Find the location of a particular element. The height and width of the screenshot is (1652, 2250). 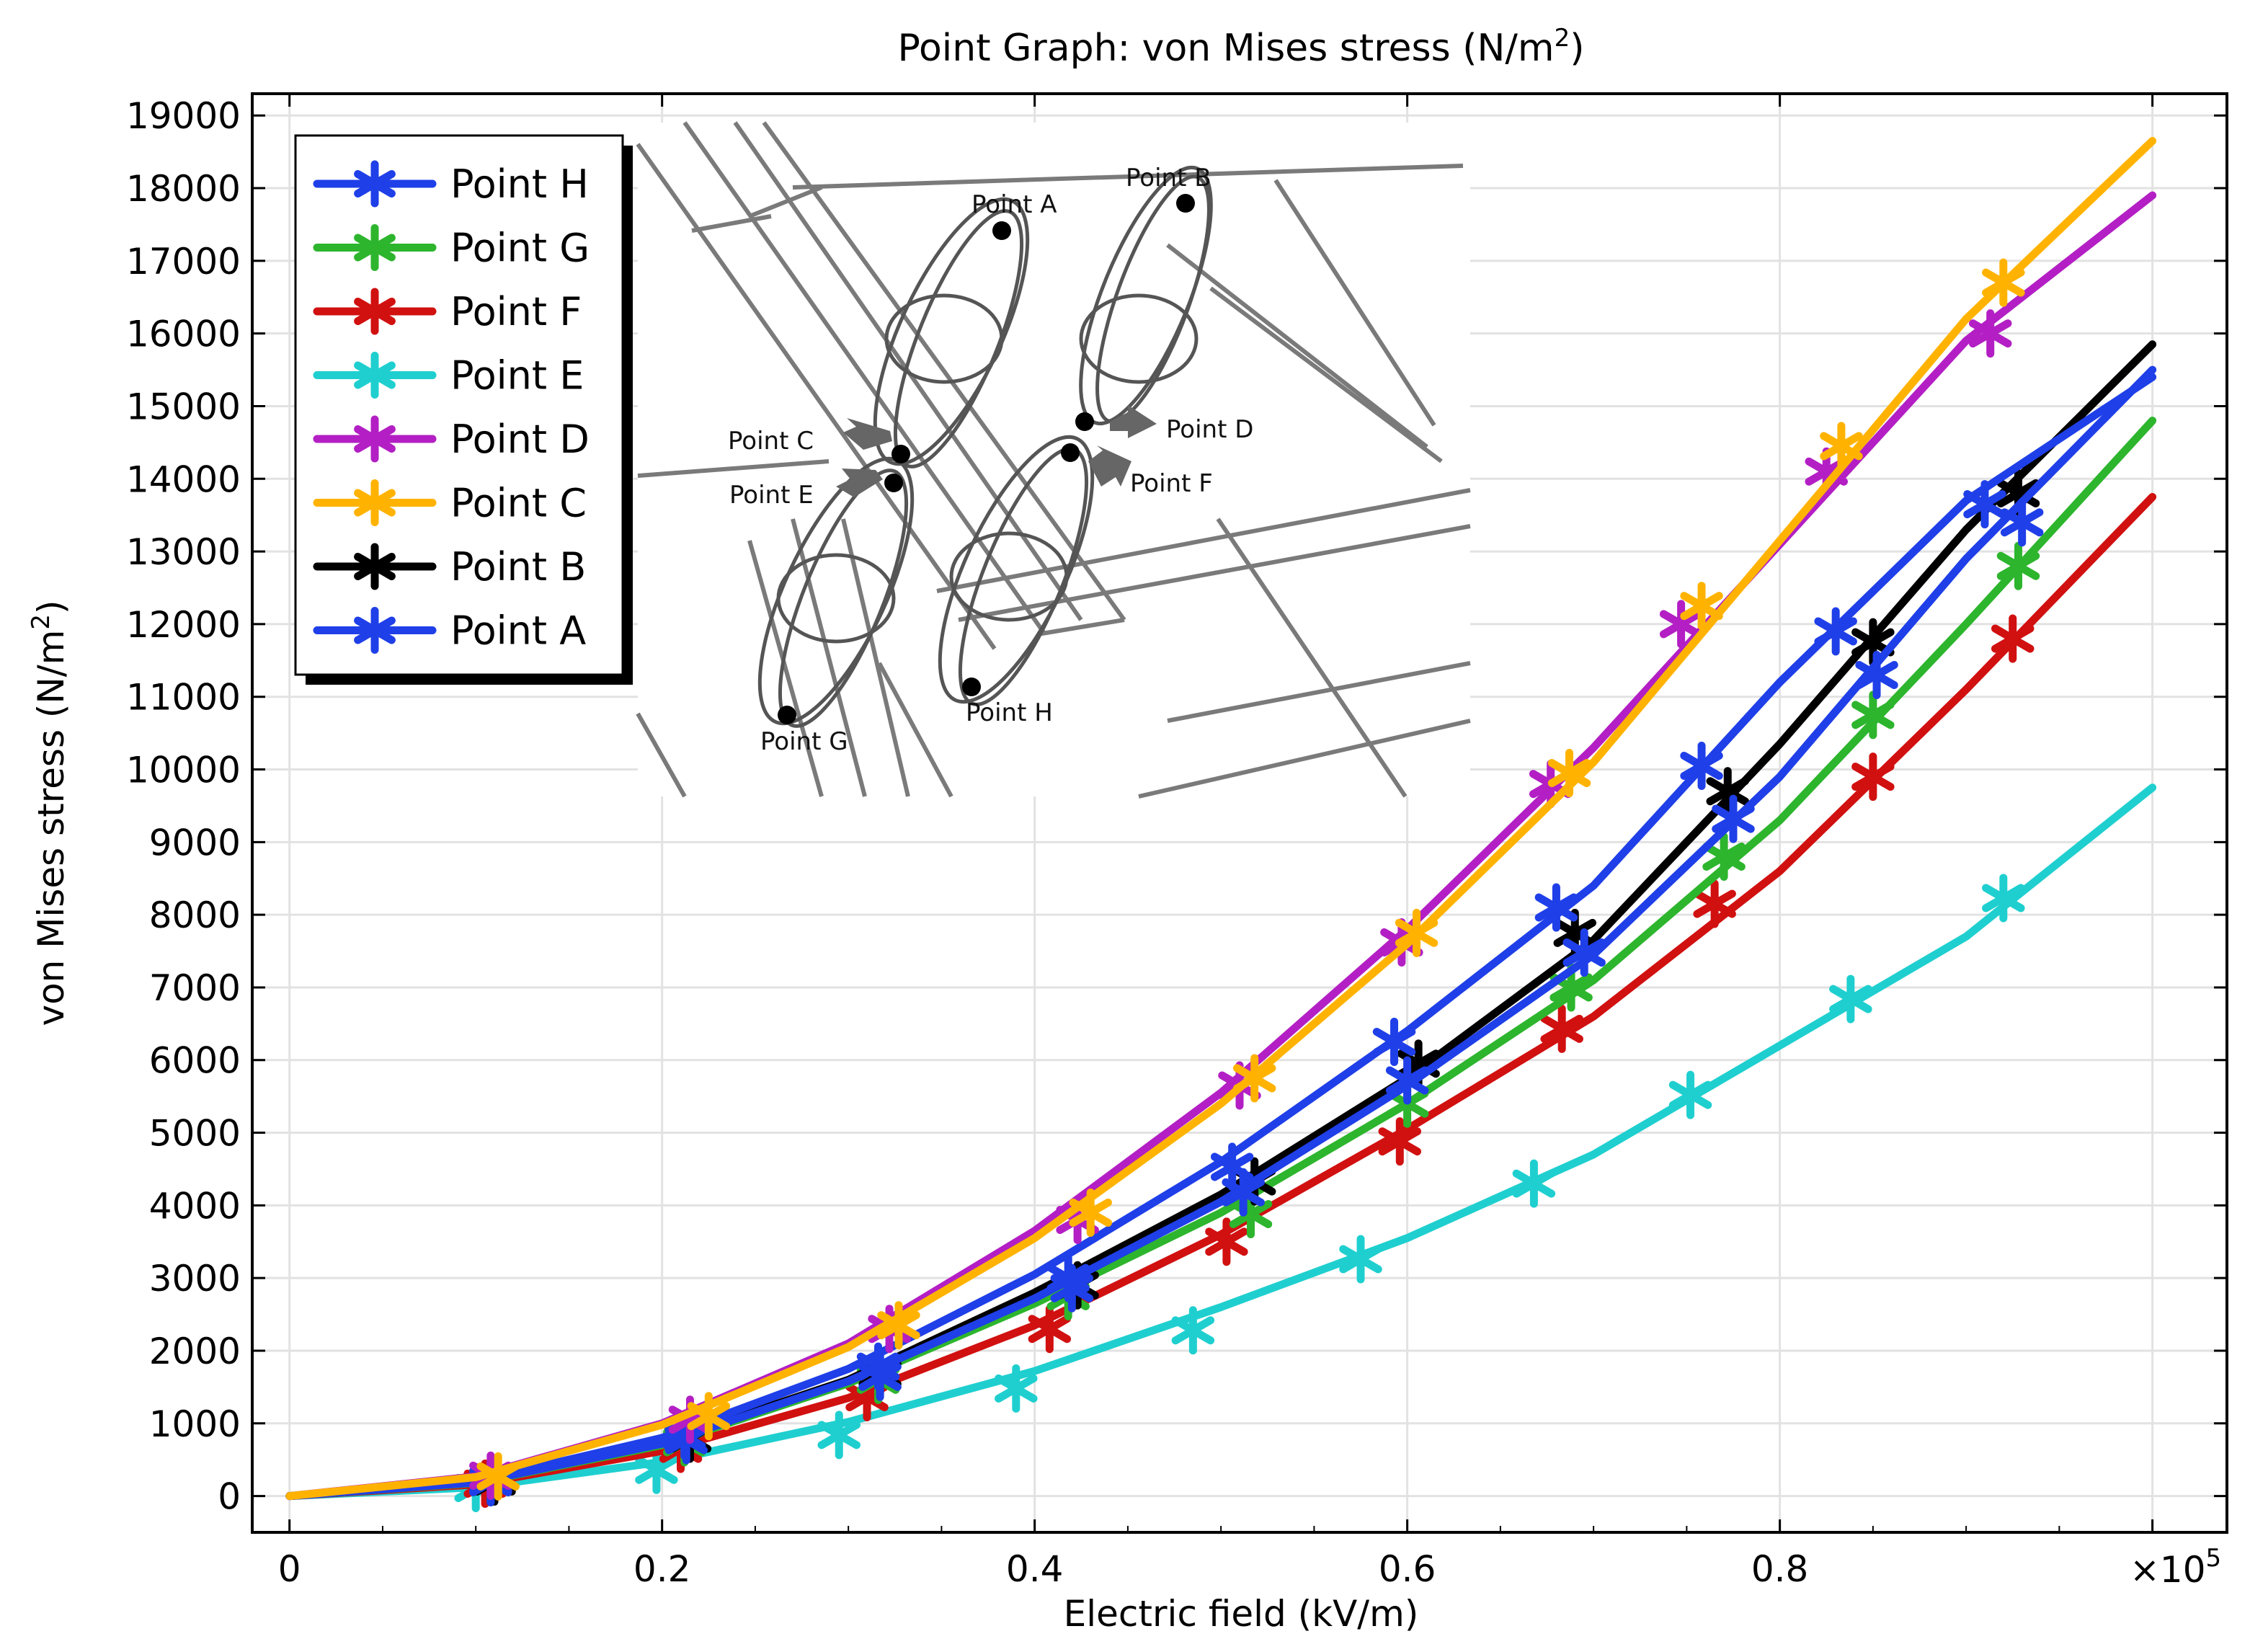

legend-entry-point-h: Point H is located at coordinates (451, 184).